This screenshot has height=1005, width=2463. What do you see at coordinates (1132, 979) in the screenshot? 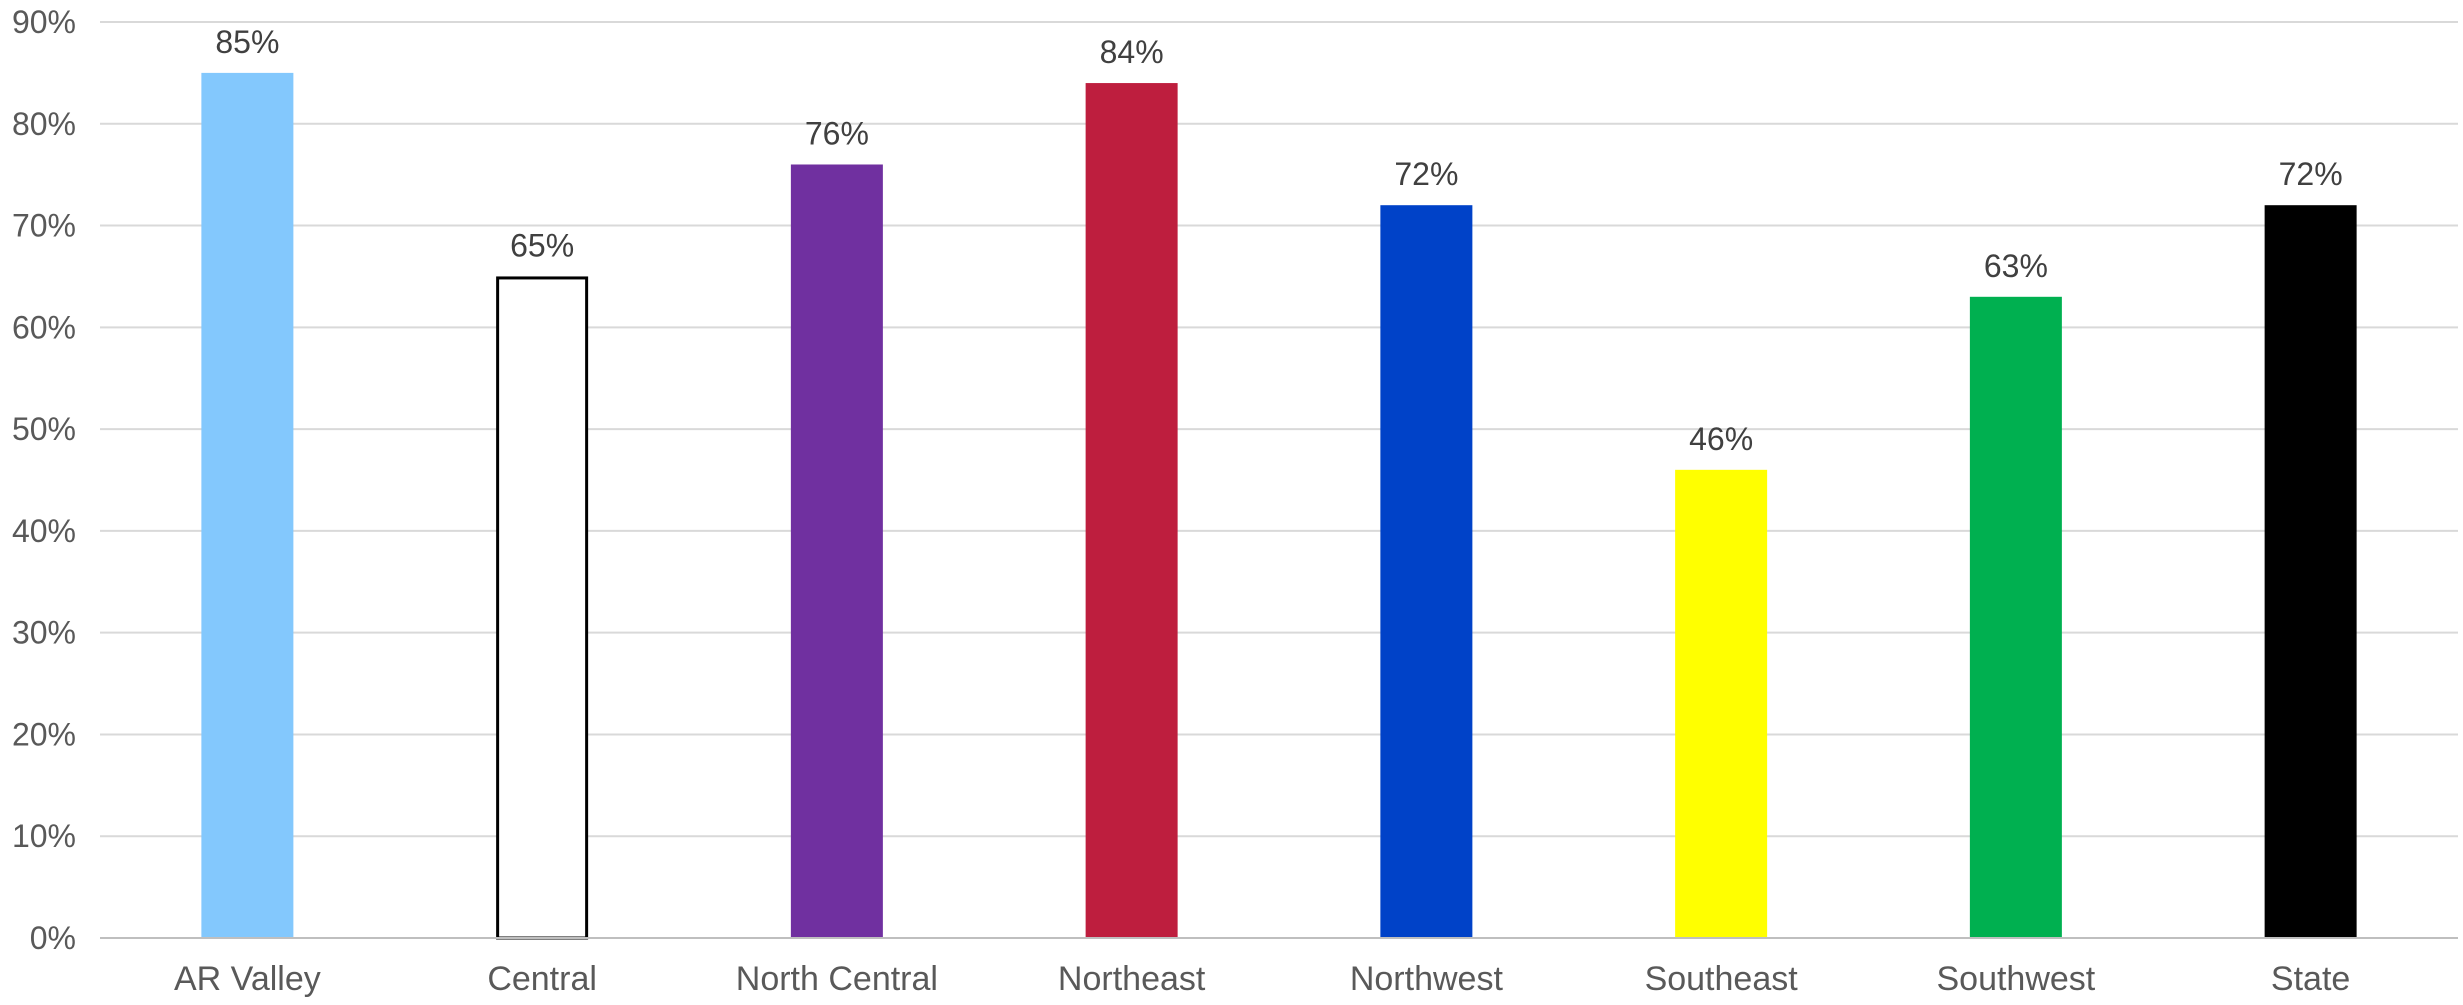
I see `x-category-label: Northeast` at bounding box center [1132, 979].